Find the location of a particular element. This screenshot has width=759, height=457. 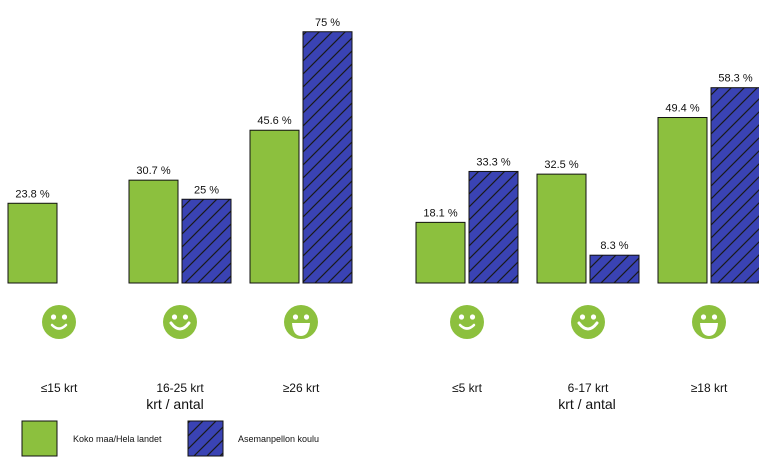

data-label: 45.6 % is located at coordinates (274, 121).